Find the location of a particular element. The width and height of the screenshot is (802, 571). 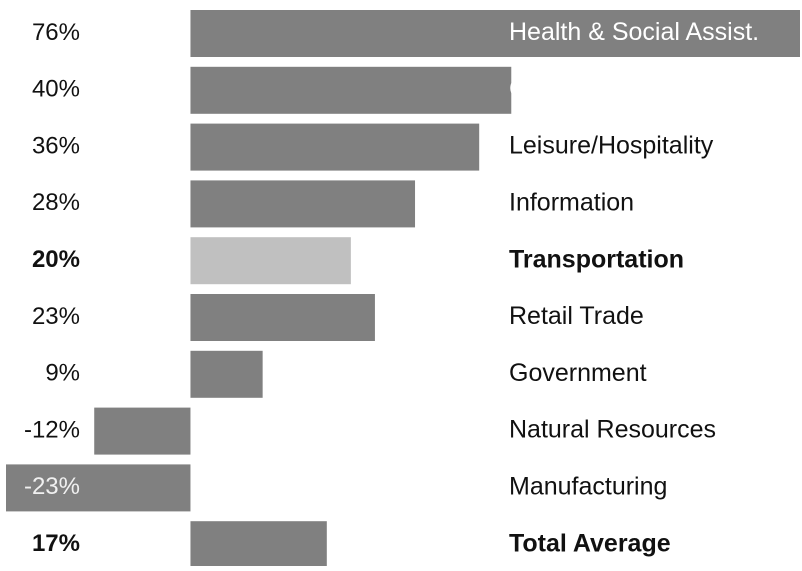

category-label: Transportation is located at coordinates (596, 259).